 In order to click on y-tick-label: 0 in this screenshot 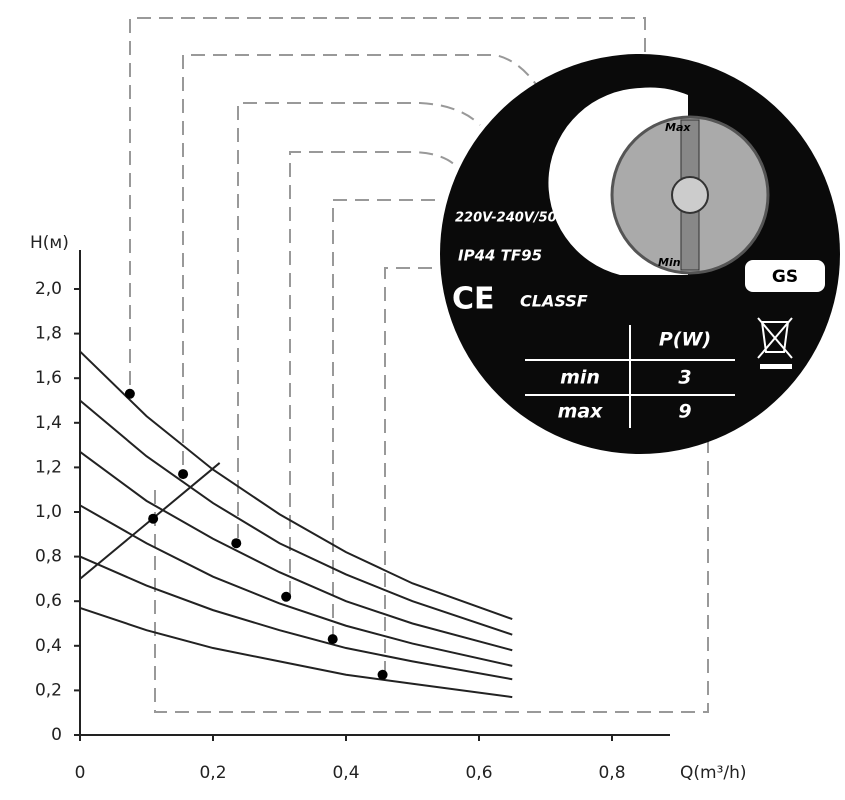, I will do `click(56, 735)`.